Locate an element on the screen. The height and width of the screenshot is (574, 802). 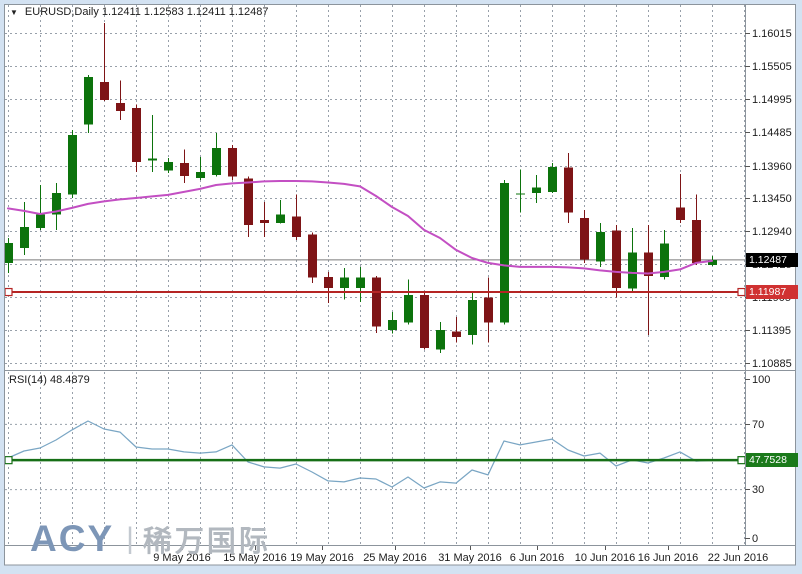
price-axis-label: 1.16015 is located at coordinates (772, 34).